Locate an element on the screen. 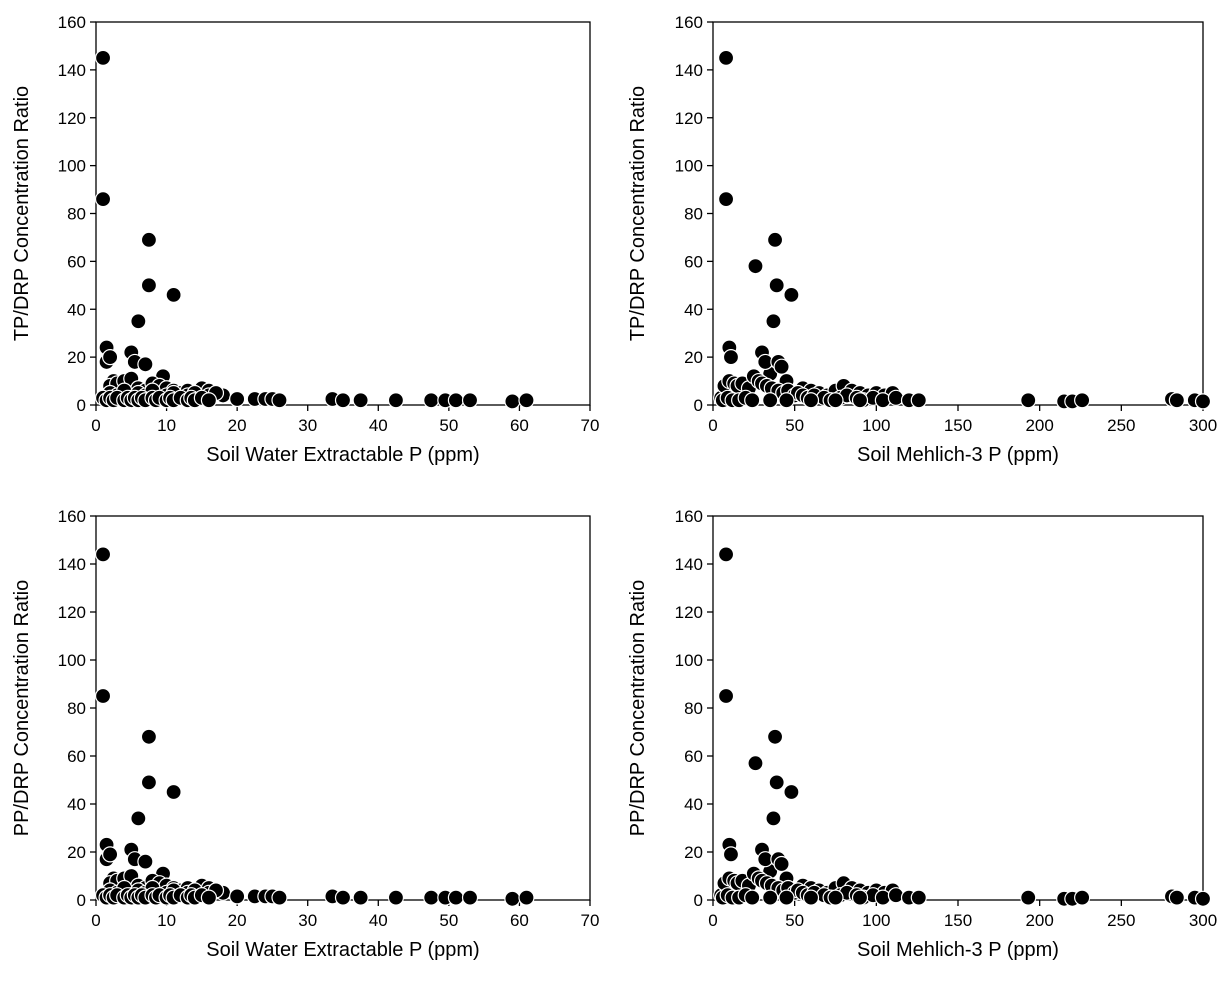 The height and width of the screenshot is (985, 1225). x-axis-title: Soil Mehlich-3 P (ppm) is located at coordinates (958, 950).